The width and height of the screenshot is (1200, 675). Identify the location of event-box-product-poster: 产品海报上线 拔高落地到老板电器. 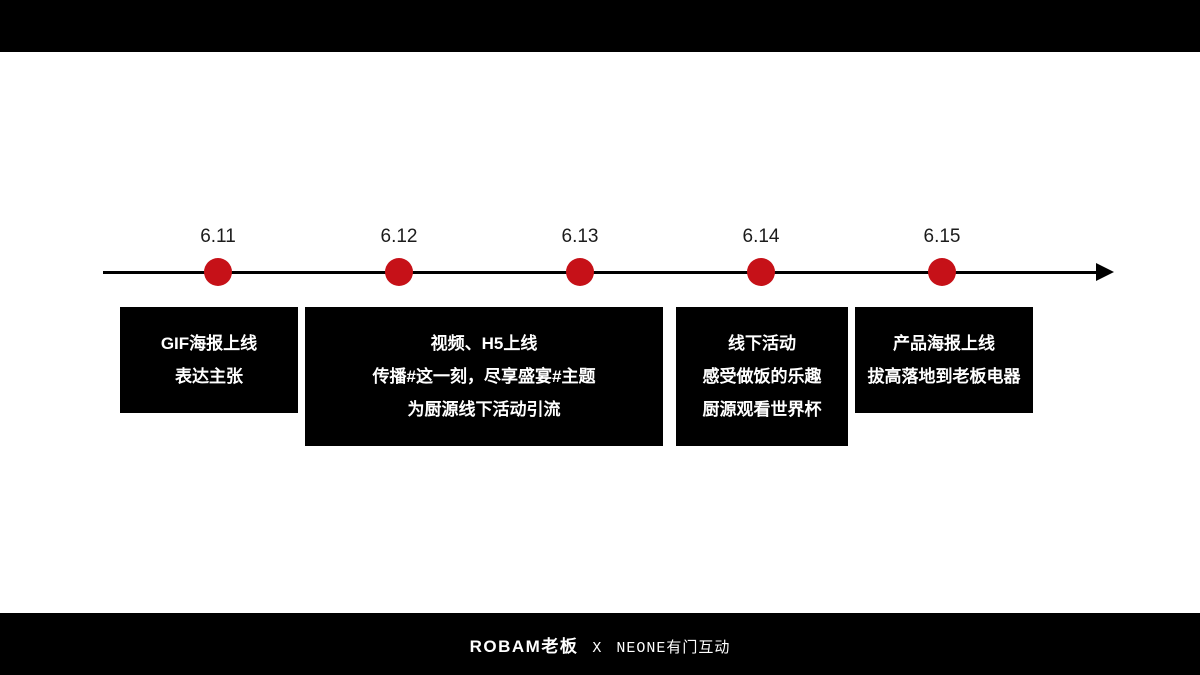
(944, 360).